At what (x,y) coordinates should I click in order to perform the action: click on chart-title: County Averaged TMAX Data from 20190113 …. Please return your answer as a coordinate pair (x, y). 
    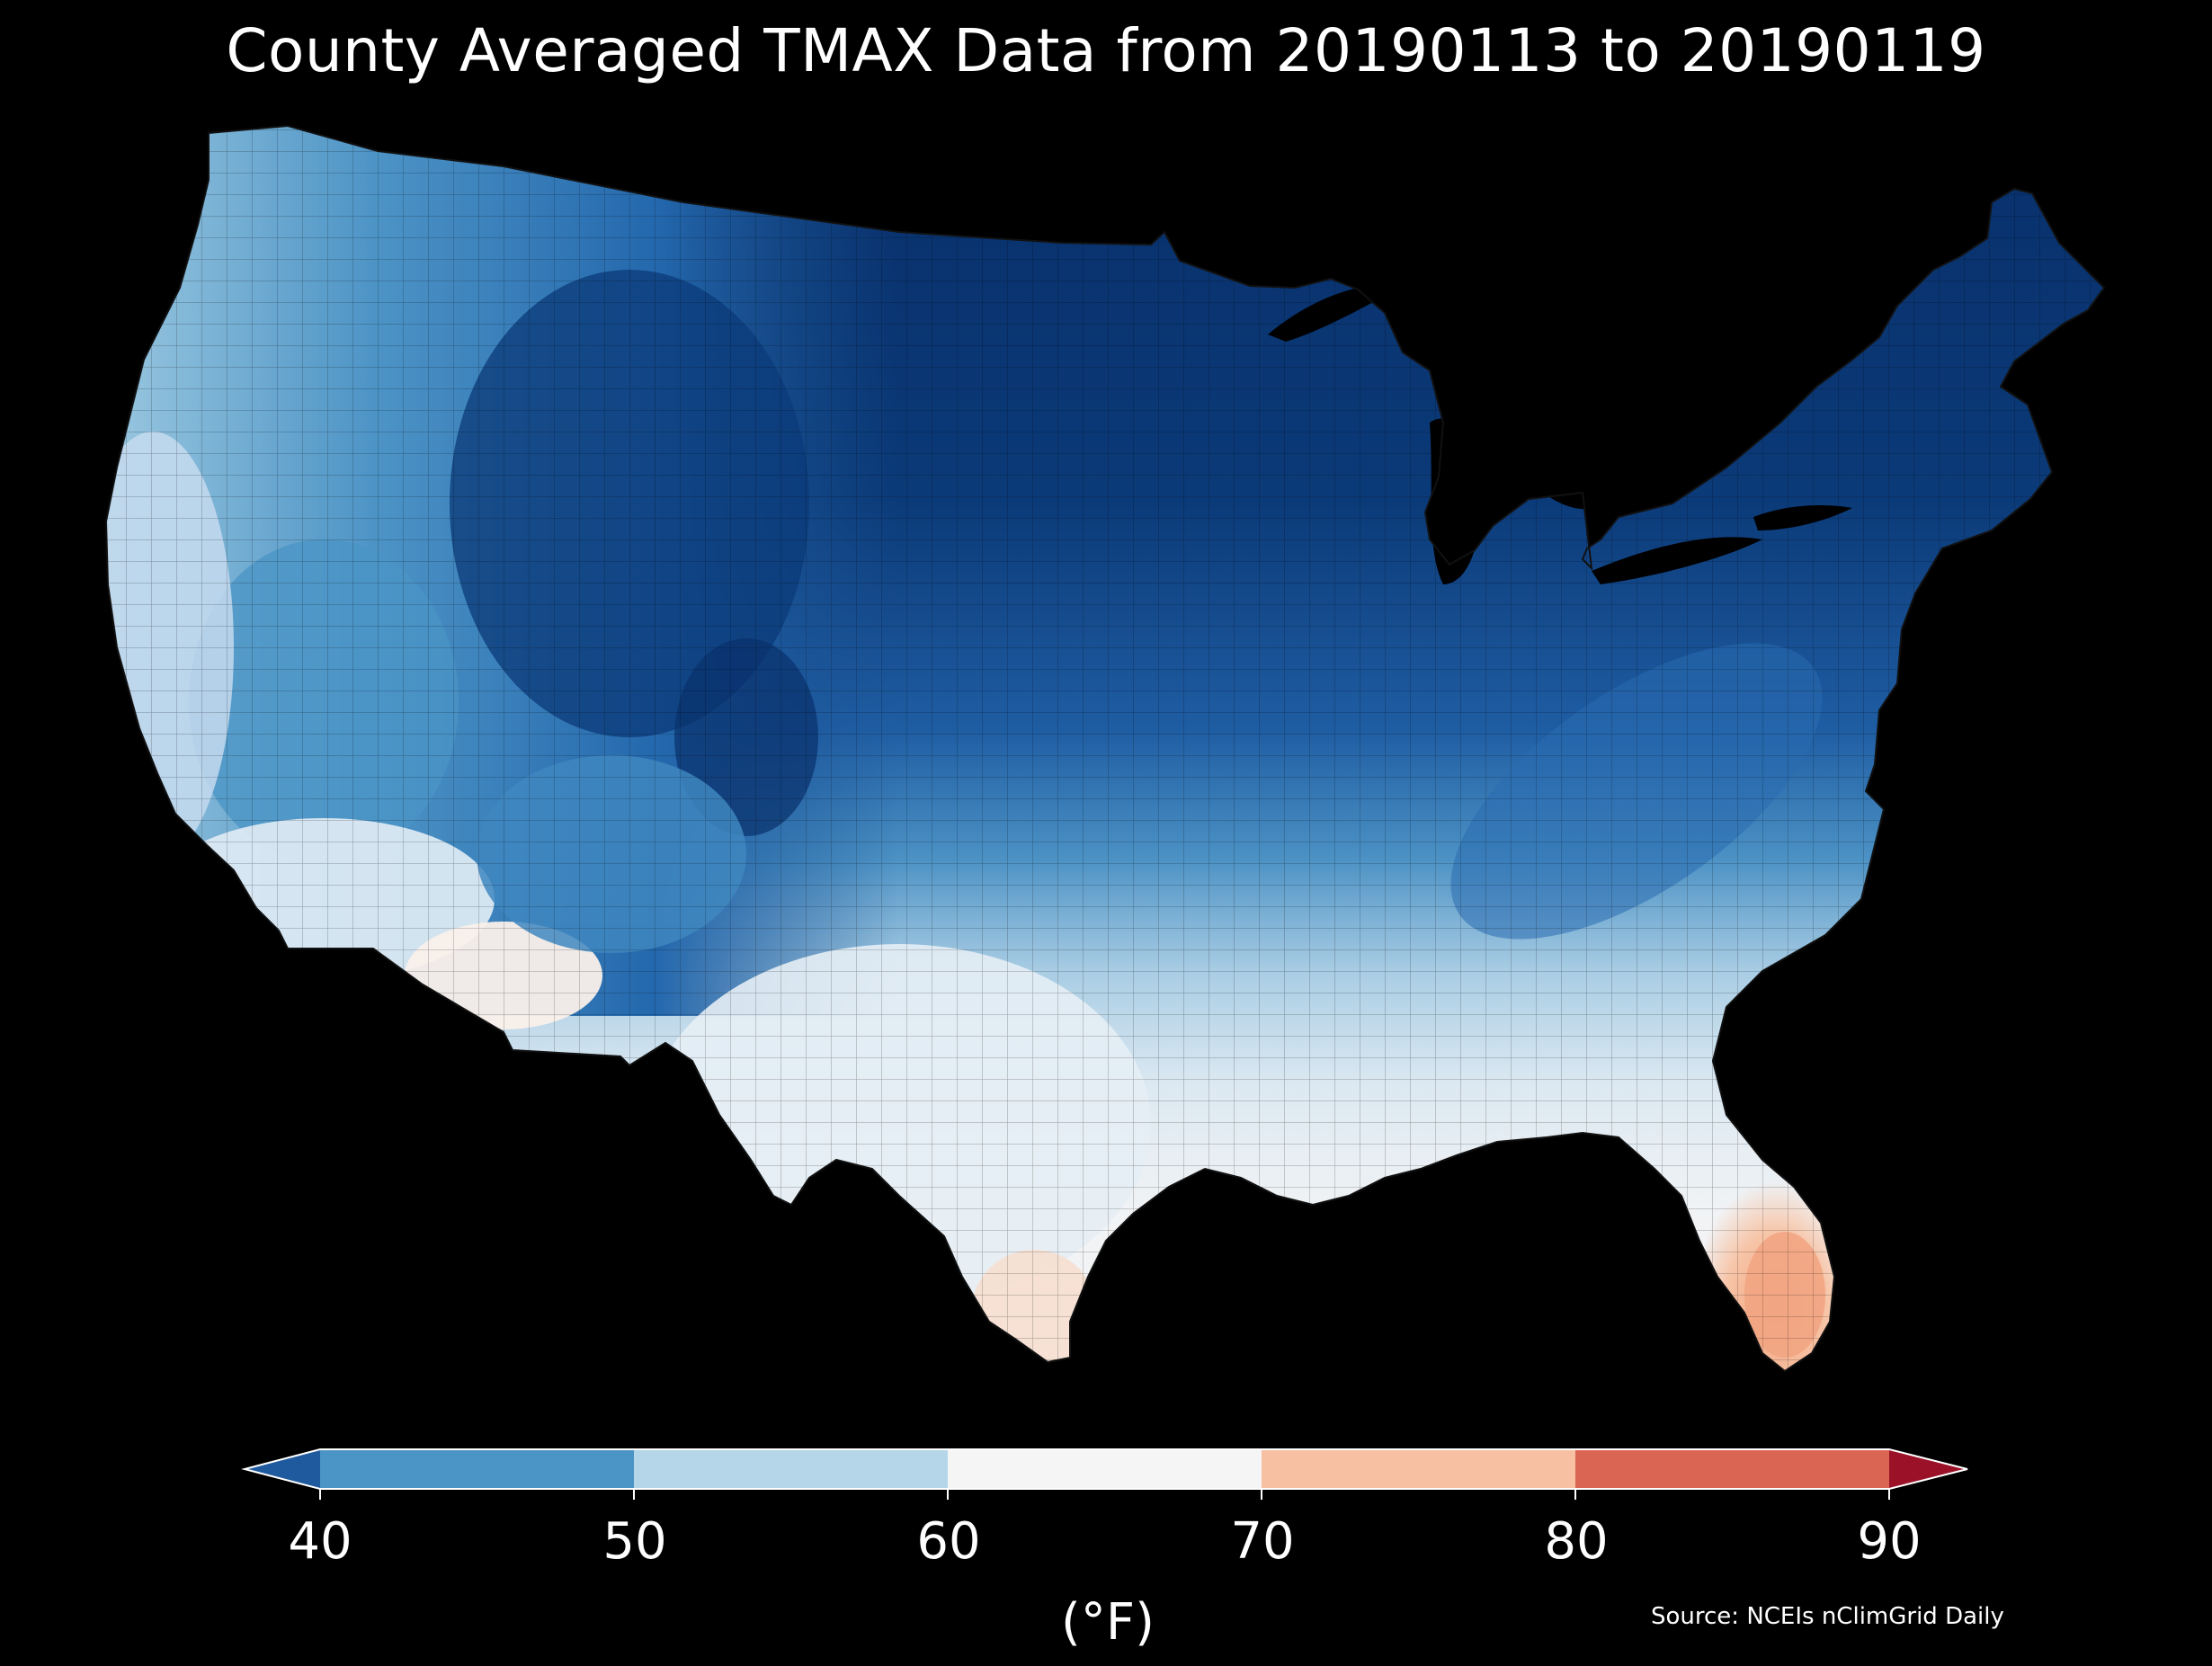
    Looking at the image, I should click on (1106, 50).